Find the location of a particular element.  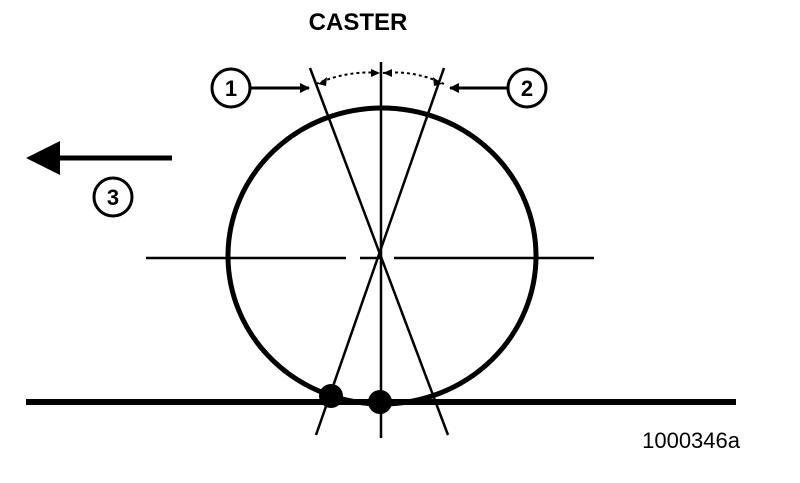

contact-point-right is located at coordinates (380, 402).